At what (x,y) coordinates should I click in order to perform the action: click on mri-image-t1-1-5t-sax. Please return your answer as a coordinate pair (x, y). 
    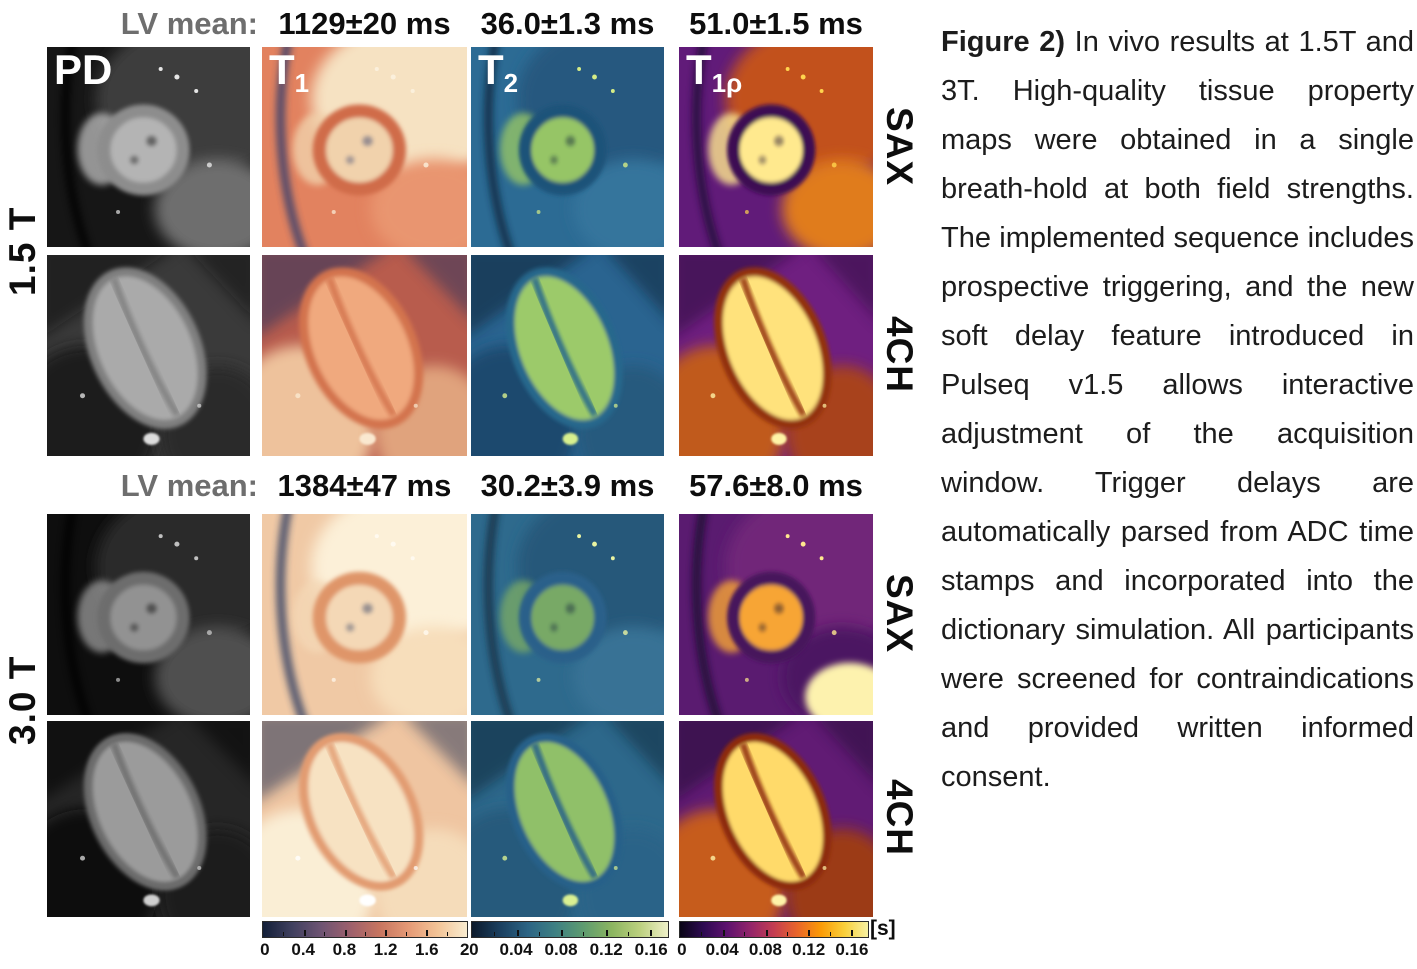
    Looking at the image, I should click on (364, 147).